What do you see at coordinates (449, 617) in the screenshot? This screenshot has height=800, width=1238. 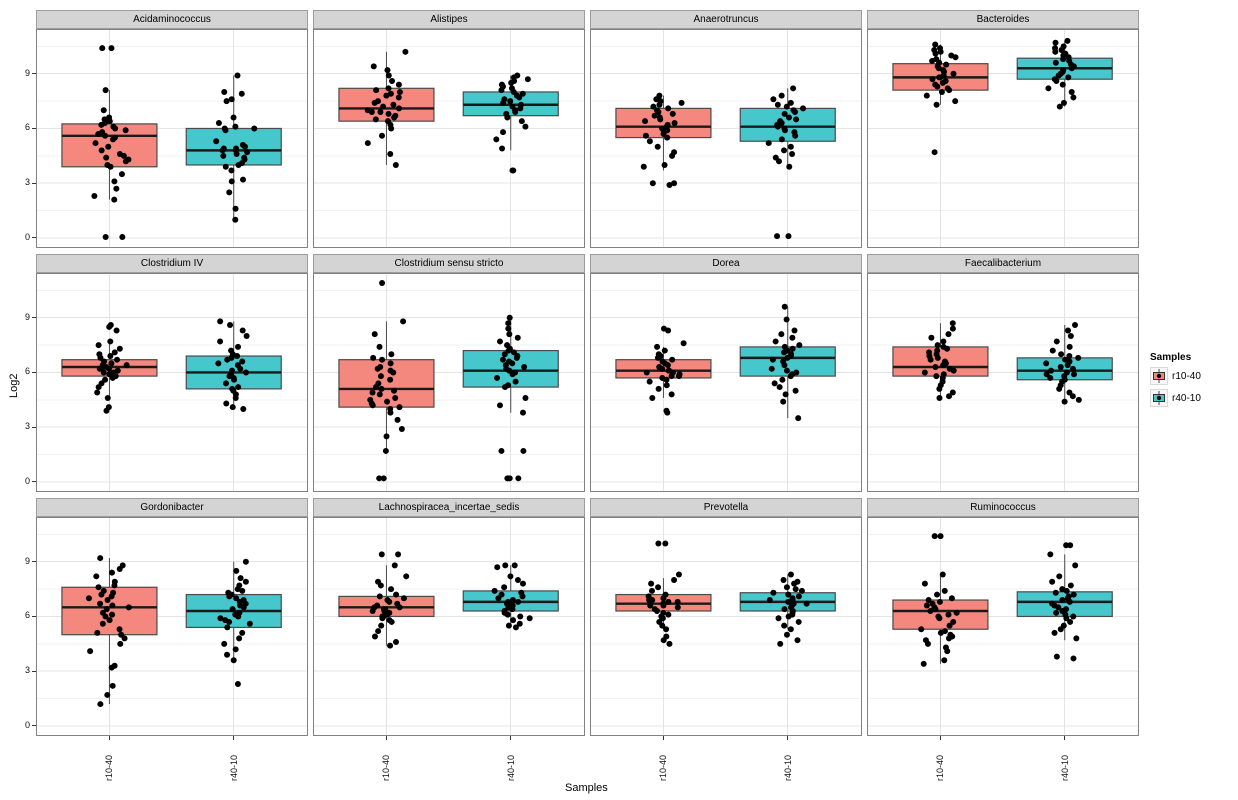 I see `facet-Lachnospiracea_incertae_sedis: Lachnospiracea_incertae_sedis` at bounding box center [449, 617].